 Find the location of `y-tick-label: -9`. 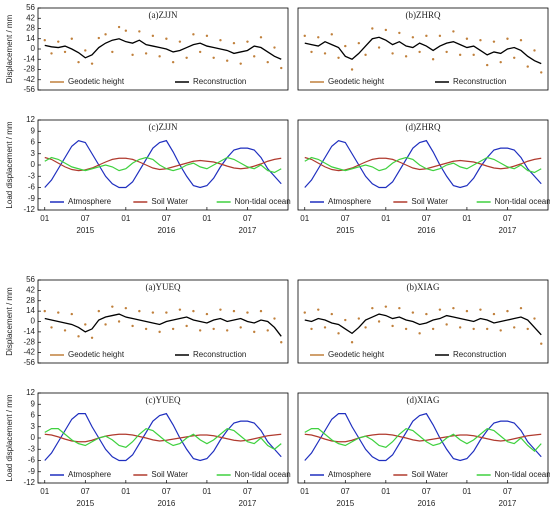

y-tick-label: -9 is located at coordinates (32, 198).